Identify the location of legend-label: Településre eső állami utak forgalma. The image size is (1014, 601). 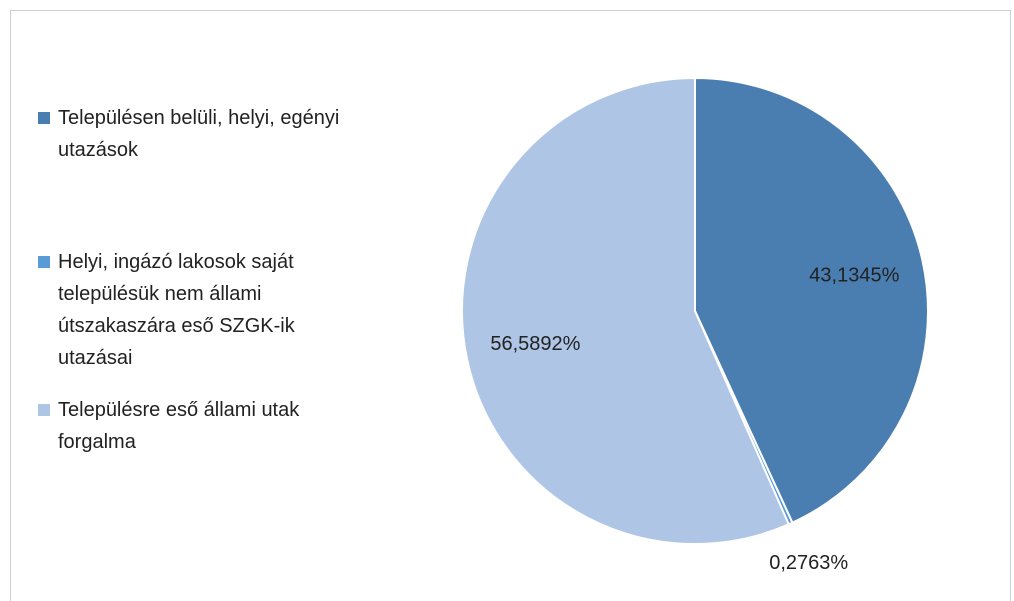
(179, 426).